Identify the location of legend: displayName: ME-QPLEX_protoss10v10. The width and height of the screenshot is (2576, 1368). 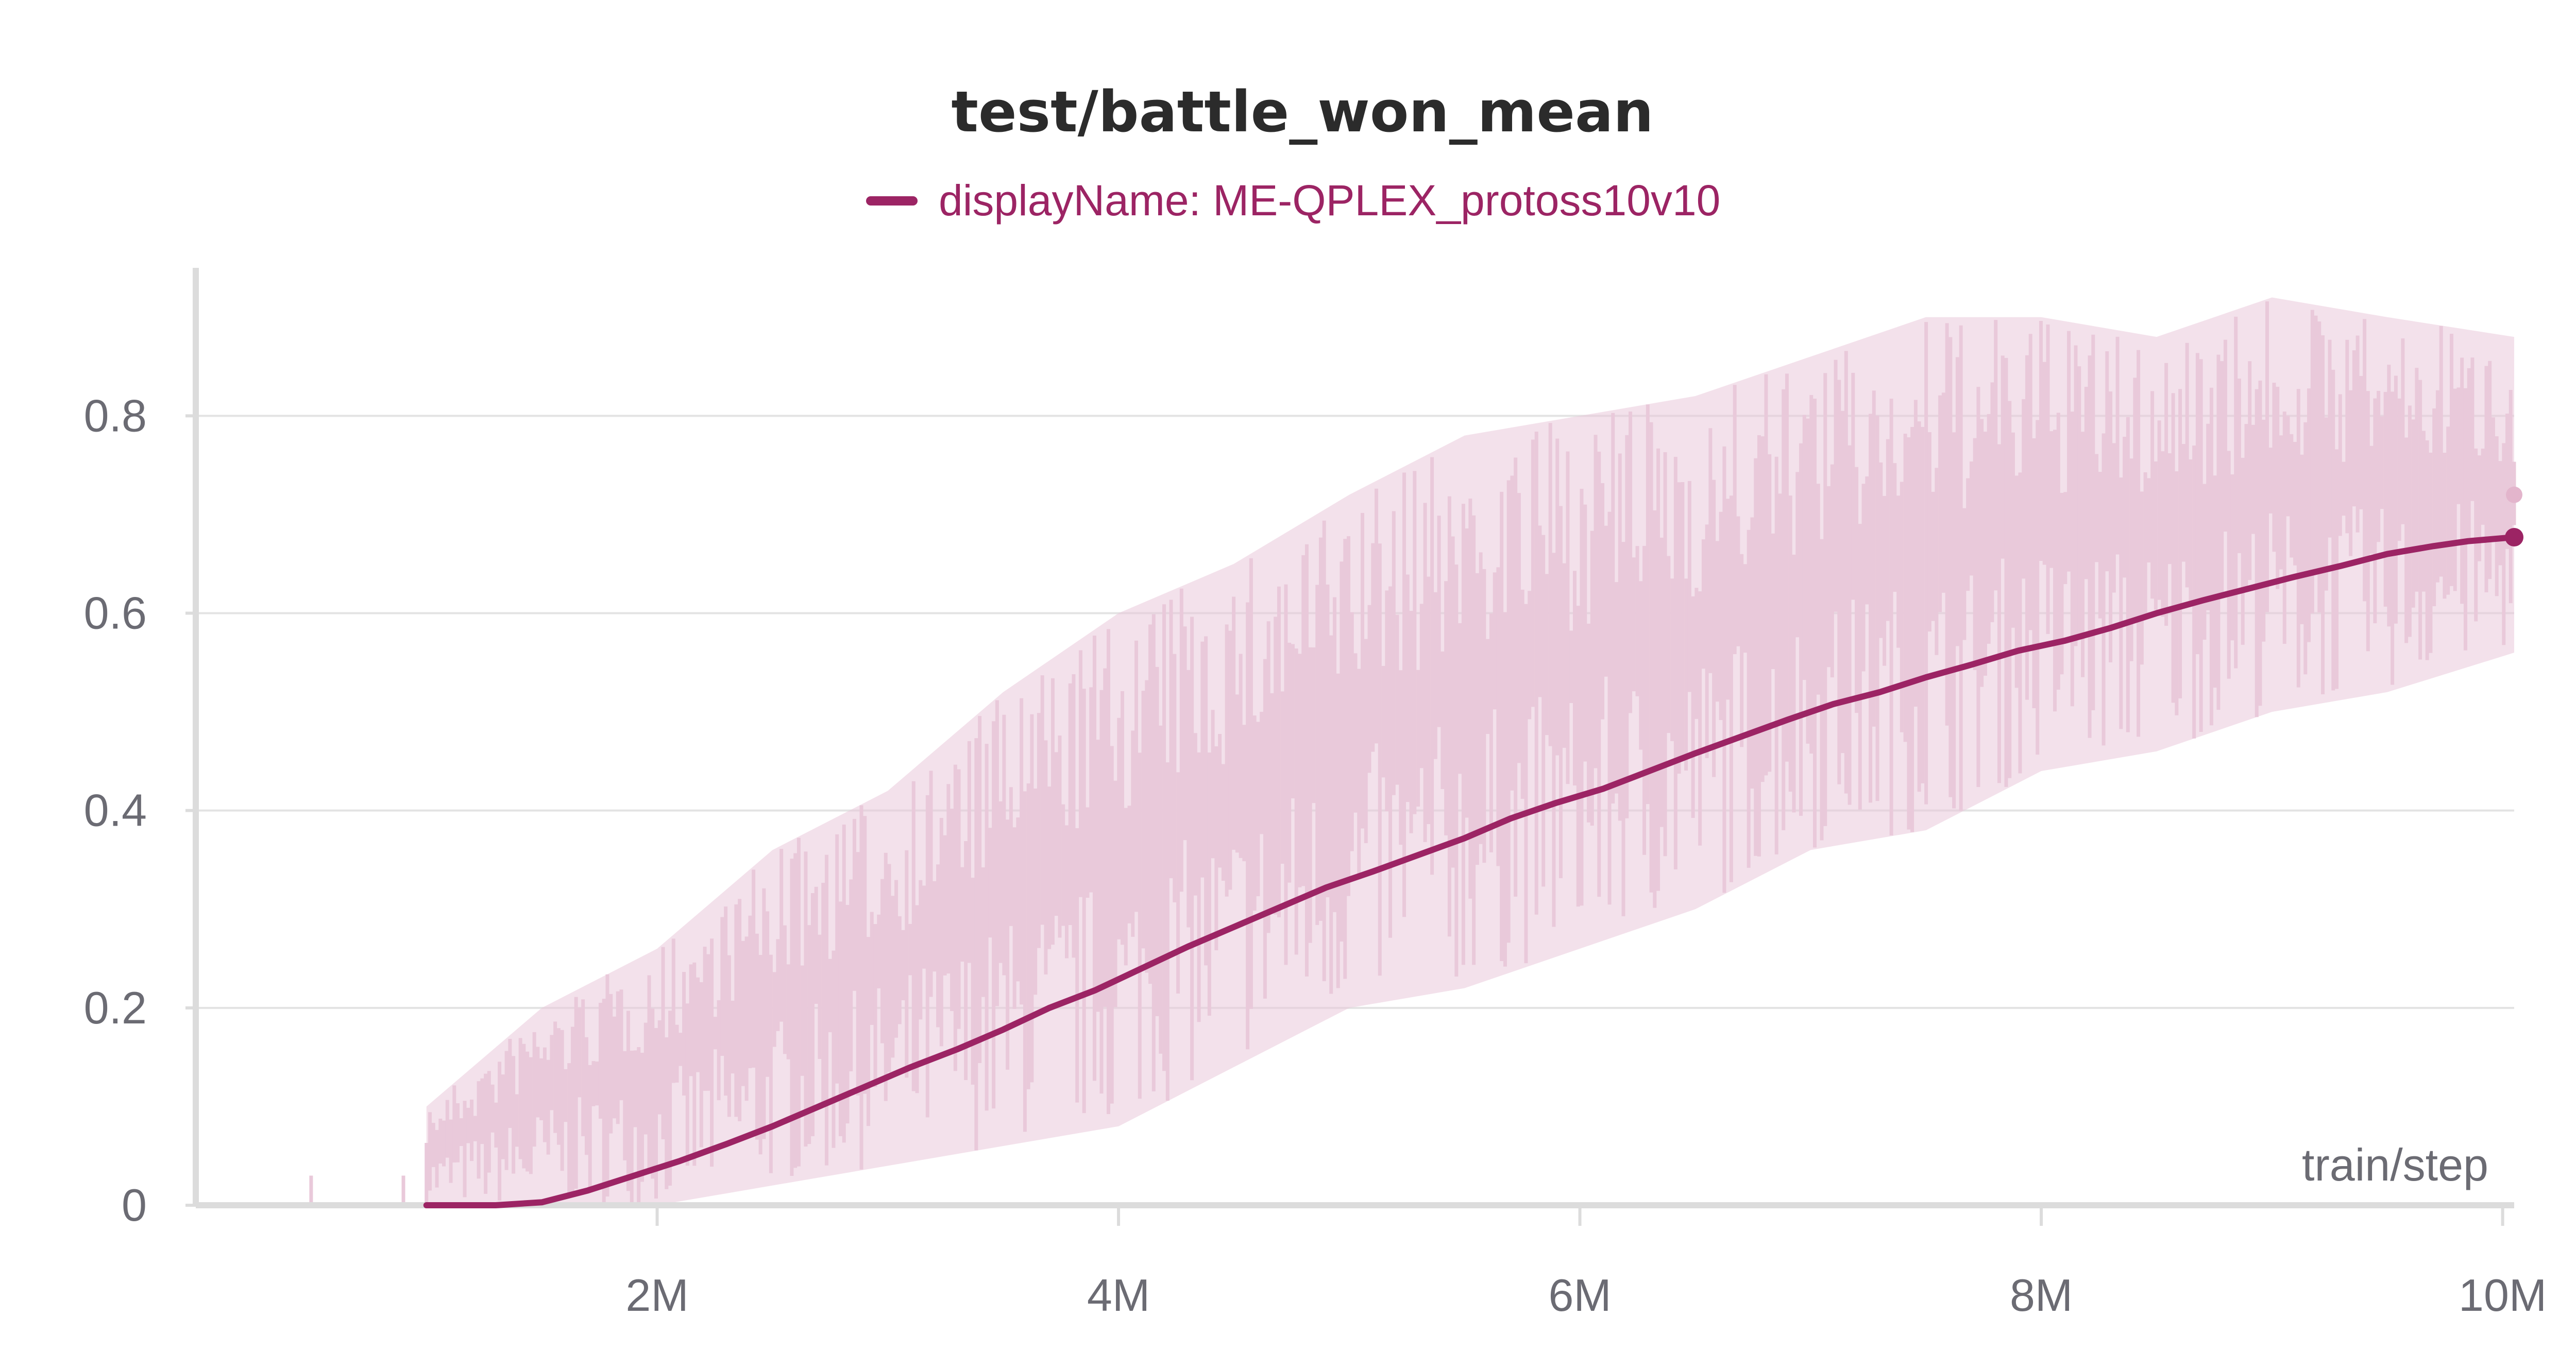
(1293, 200).